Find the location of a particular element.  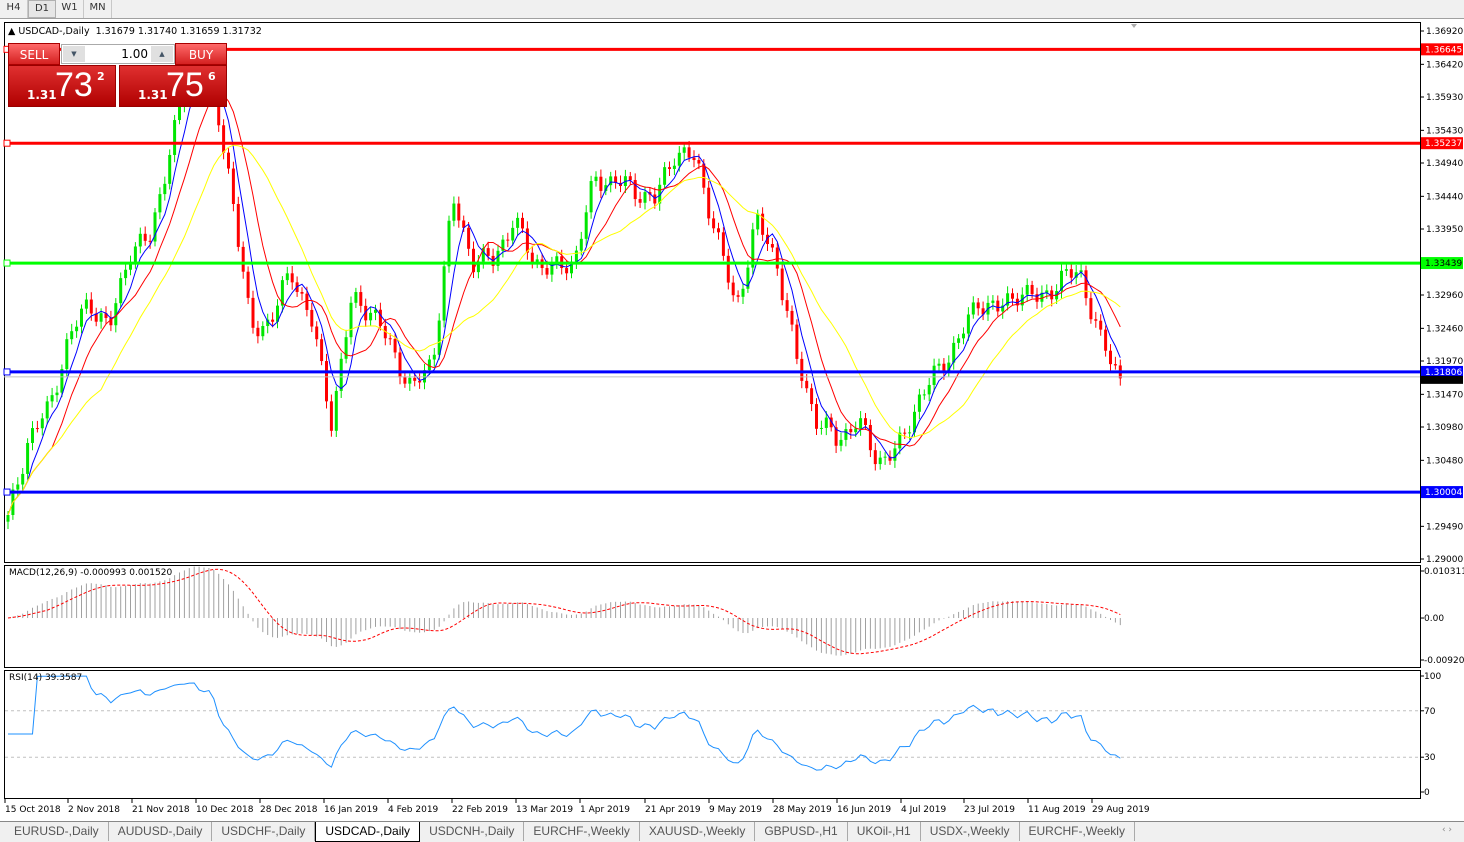

date-label: 23 Jul 2019 is located at coordinates (989, 810).